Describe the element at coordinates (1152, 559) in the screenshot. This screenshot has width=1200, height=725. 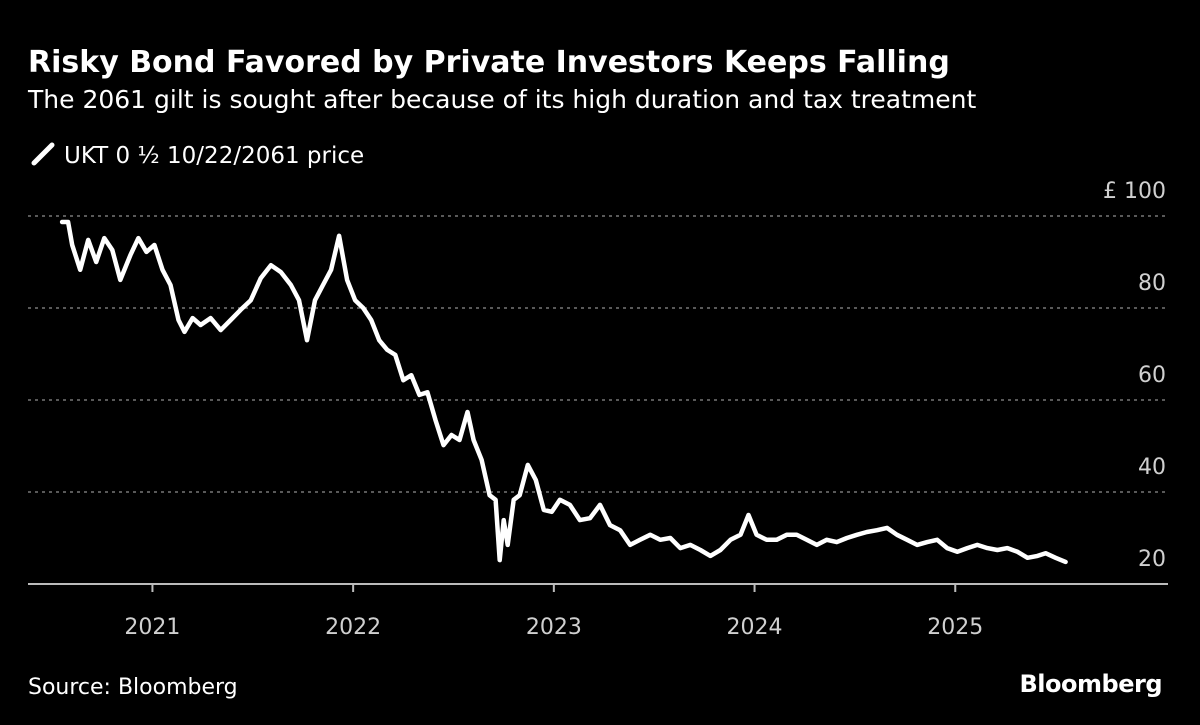
I see `y-tick-label: 20` at that location.